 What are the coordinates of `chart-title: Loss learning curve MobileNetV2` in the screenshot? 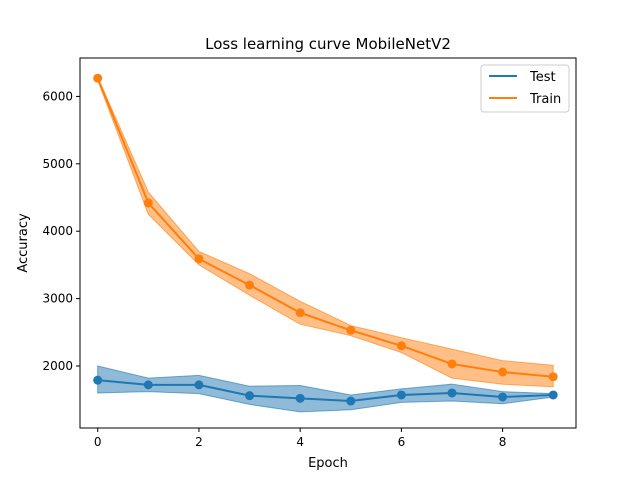 It's located at (328, 44).